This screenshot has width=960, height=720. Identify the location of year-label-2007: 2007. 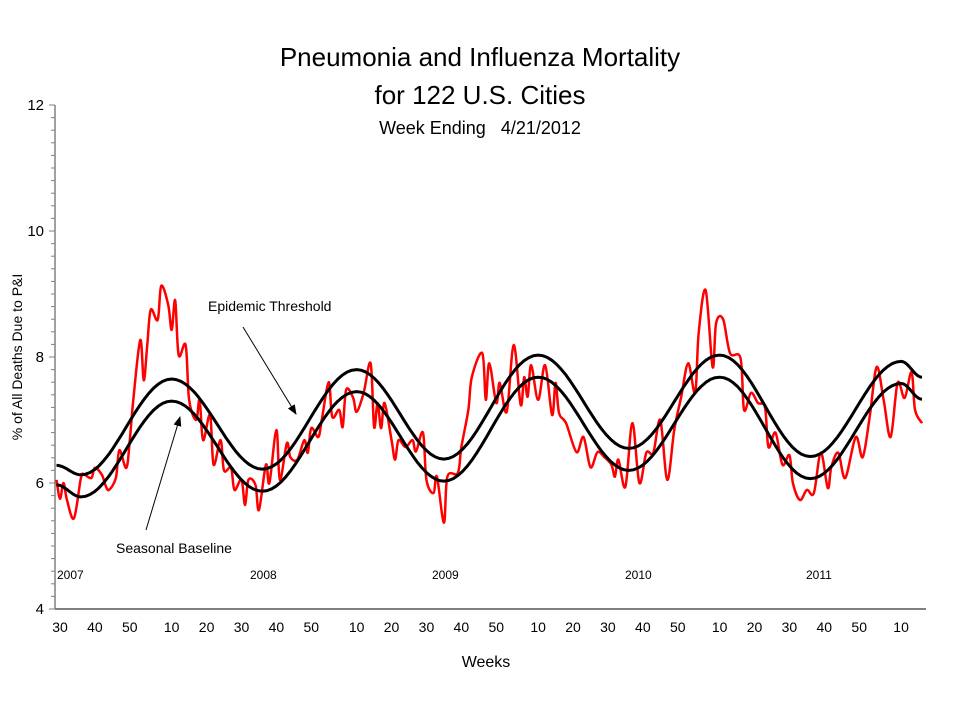
(70, 575).